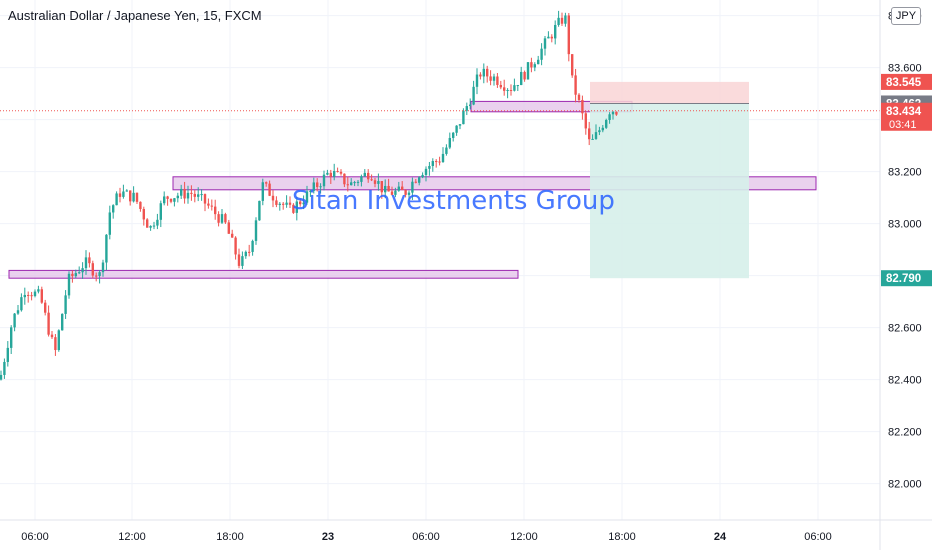  What do you see at coordinates (263, 274) in the screenshot?
I see `zone-low` at bounding box center [263, 274].